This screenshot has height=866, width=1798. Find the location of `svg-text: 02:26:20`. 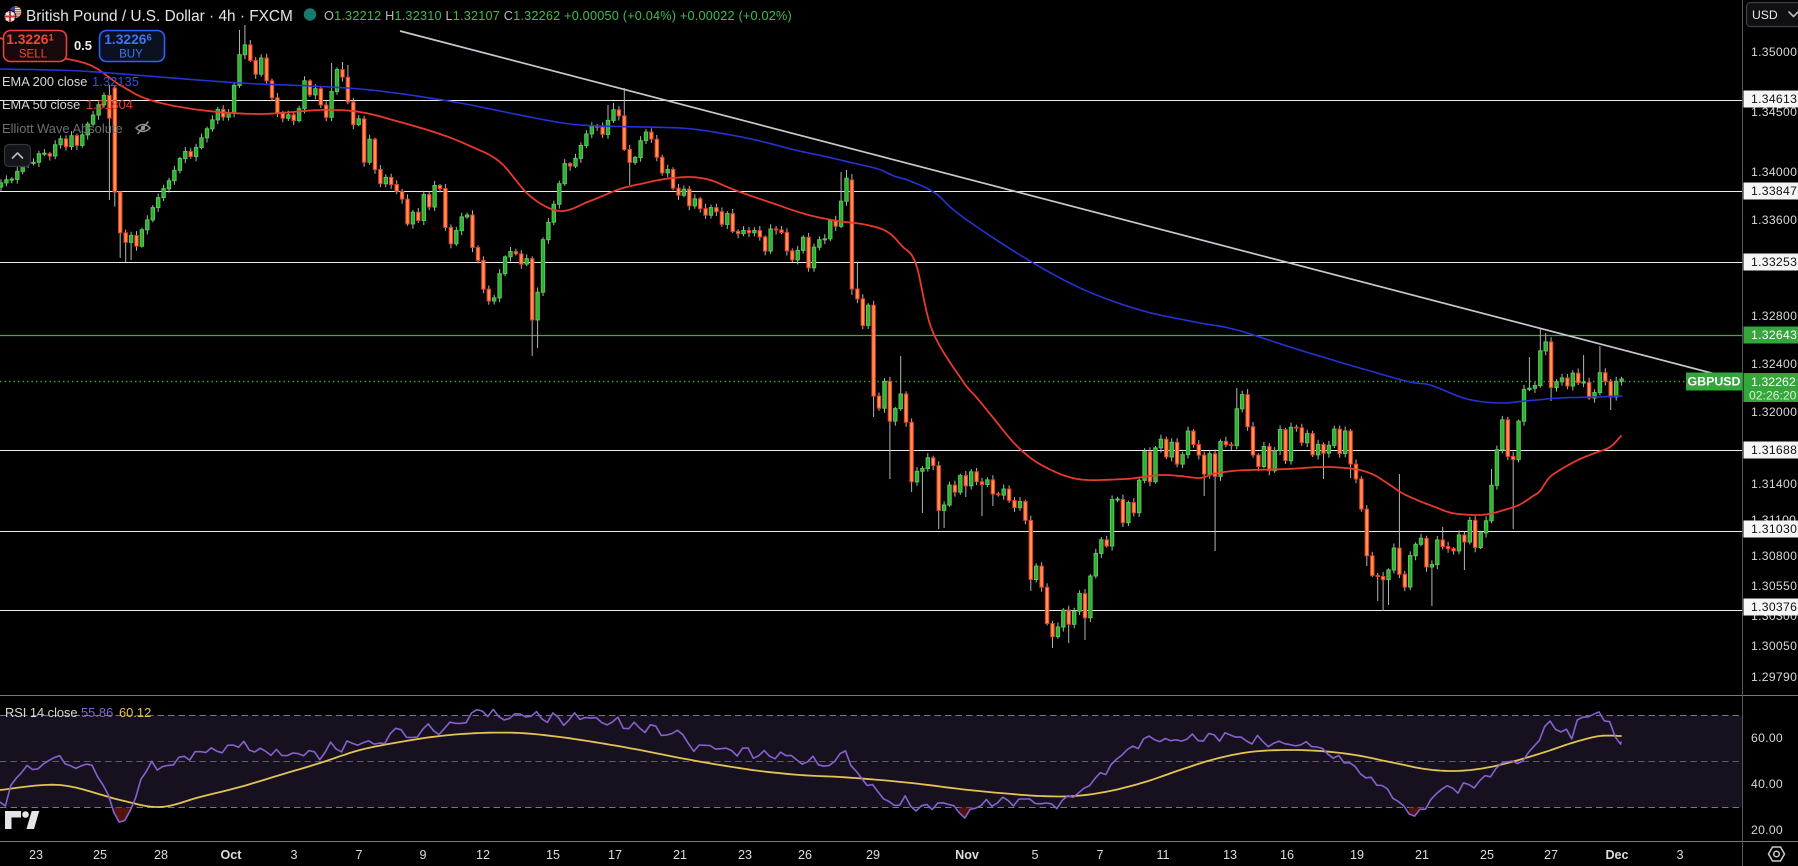

svg-text: 02:26:20 is located at coordinates (1773, 396).